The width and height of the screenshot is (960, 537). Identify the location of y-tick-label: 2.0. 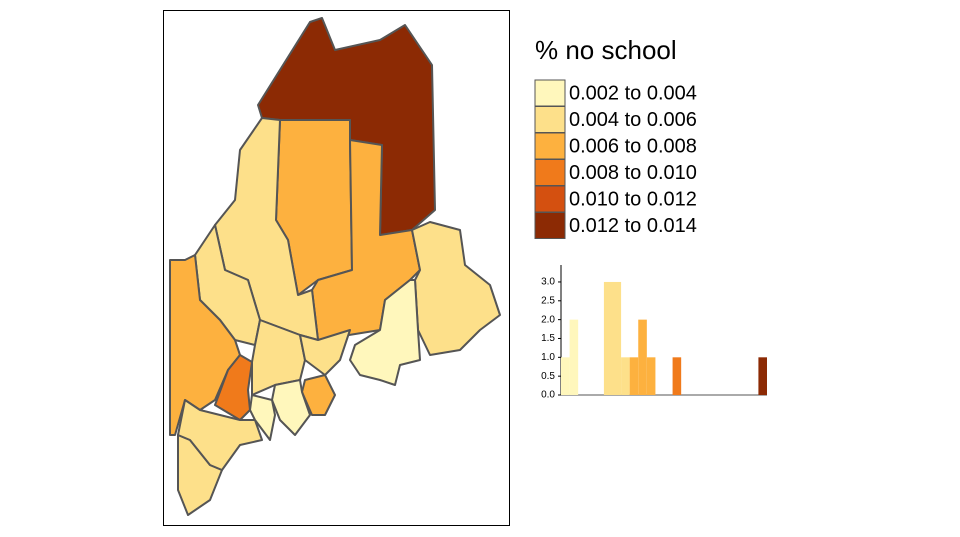
(548, 319).